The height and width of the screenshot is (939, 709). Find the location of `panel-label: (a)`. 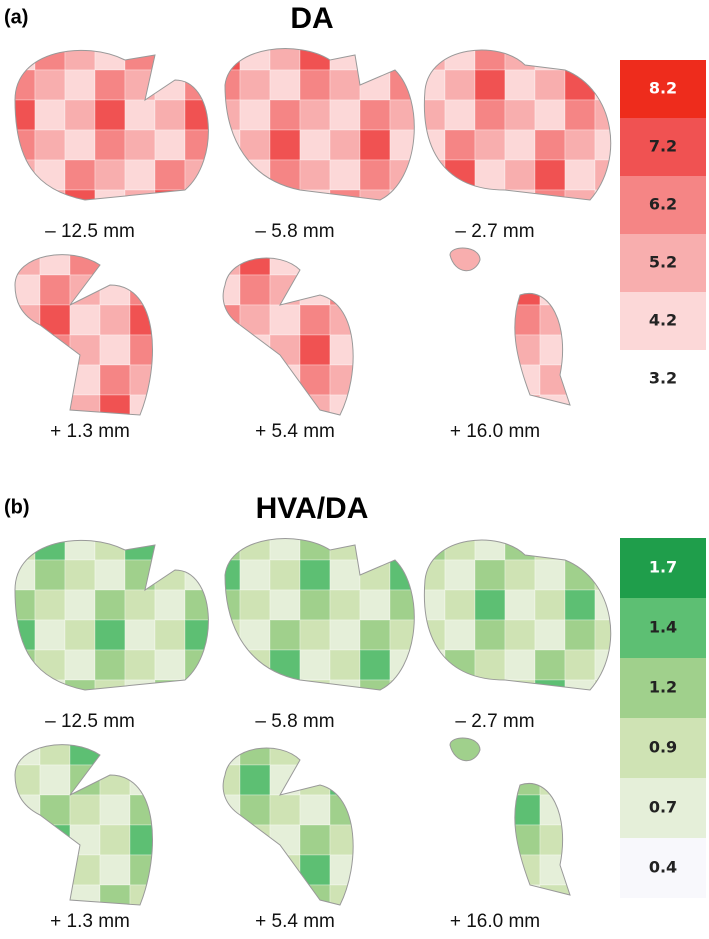

panel-label: (a) is located at coordinates (16, 17).